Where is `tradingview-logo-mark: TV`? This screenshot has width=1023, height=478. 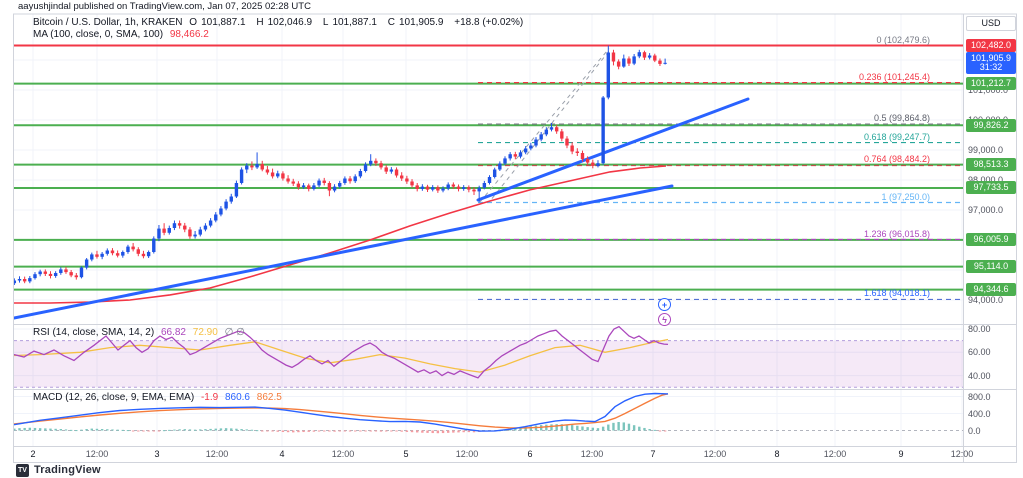
tradingview-logo-mark: TV is located at coordinates (22, 470).